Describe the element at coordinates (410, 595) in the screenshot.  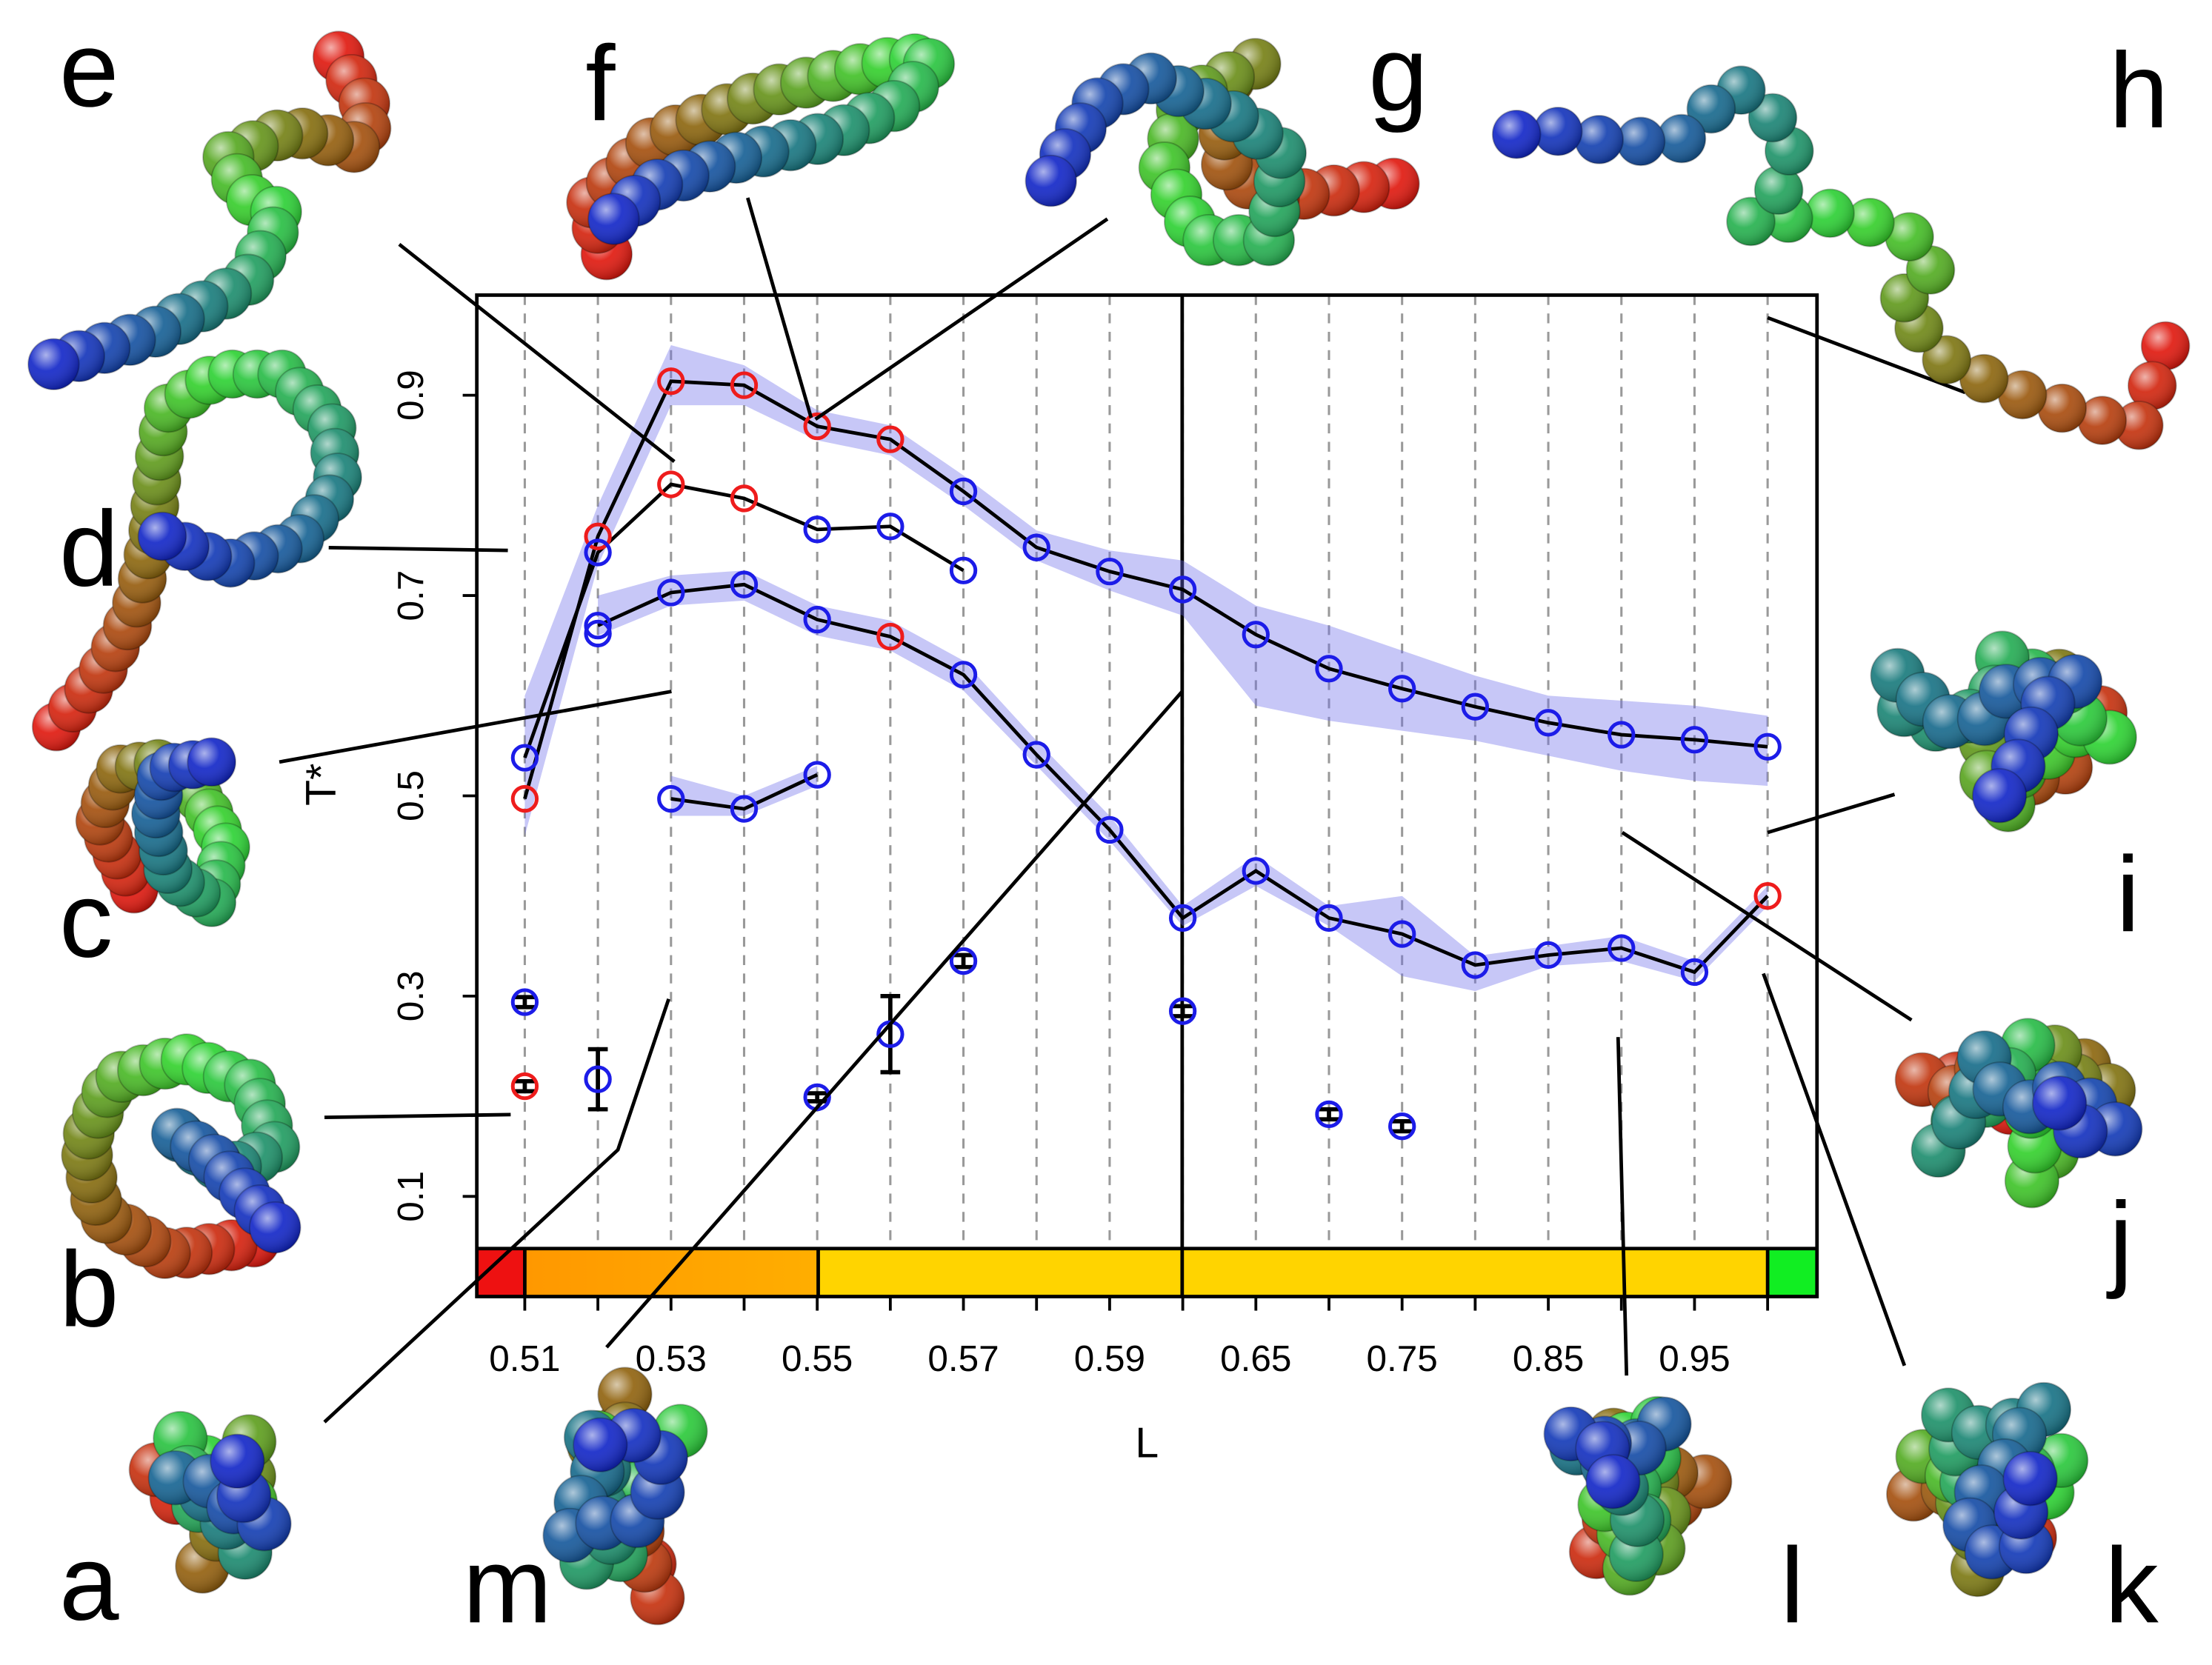
I see `y-tick-label: 0.7` at that location.